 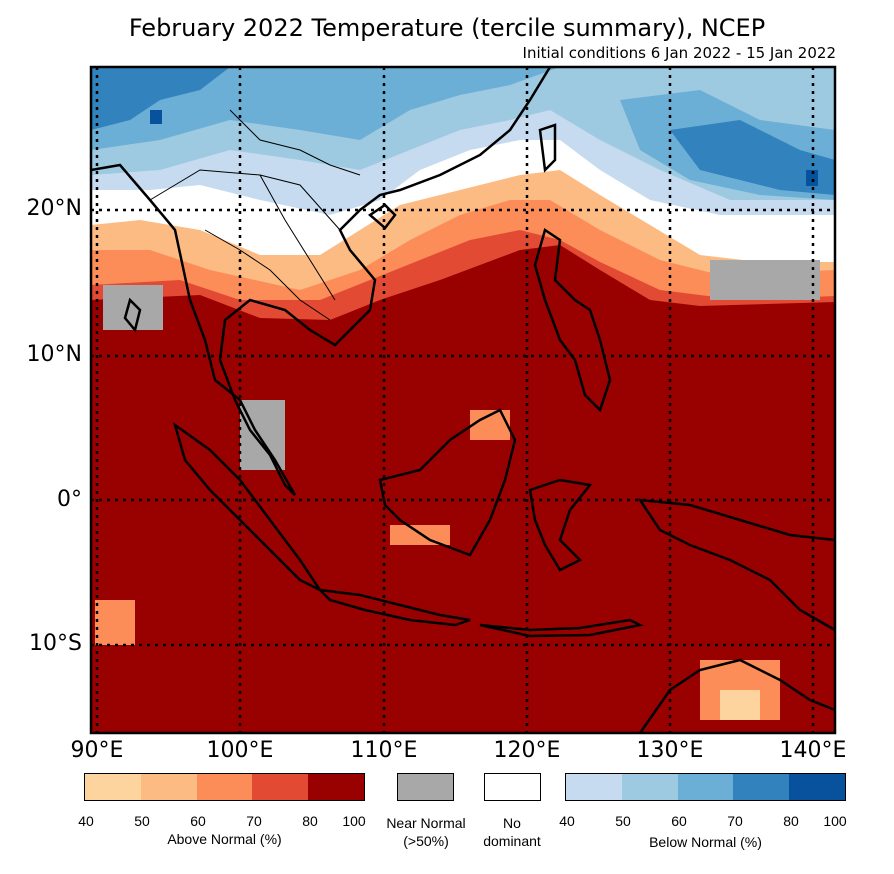 I want to click on lon-label-140e: 140°E, so click(x=813, y=750).